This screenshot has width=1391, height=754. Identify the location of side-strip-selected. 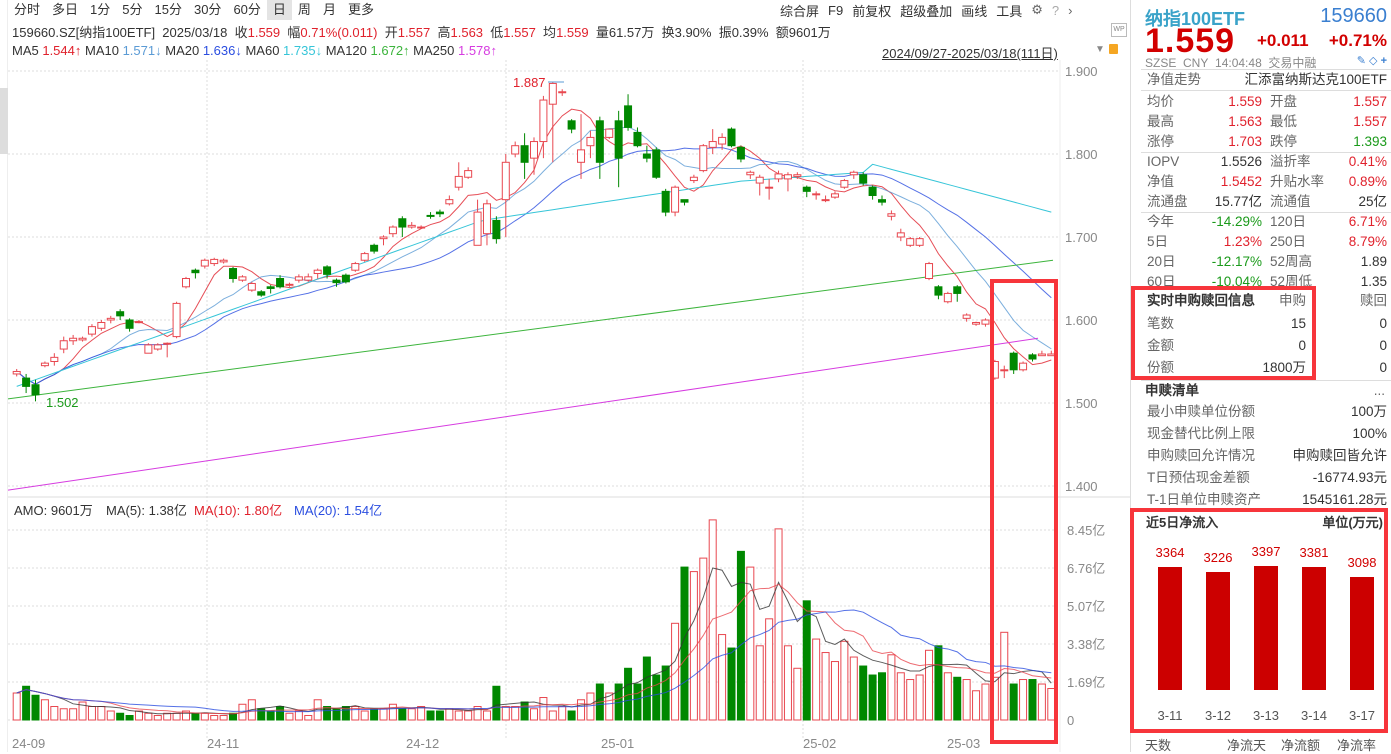
(4, 121).